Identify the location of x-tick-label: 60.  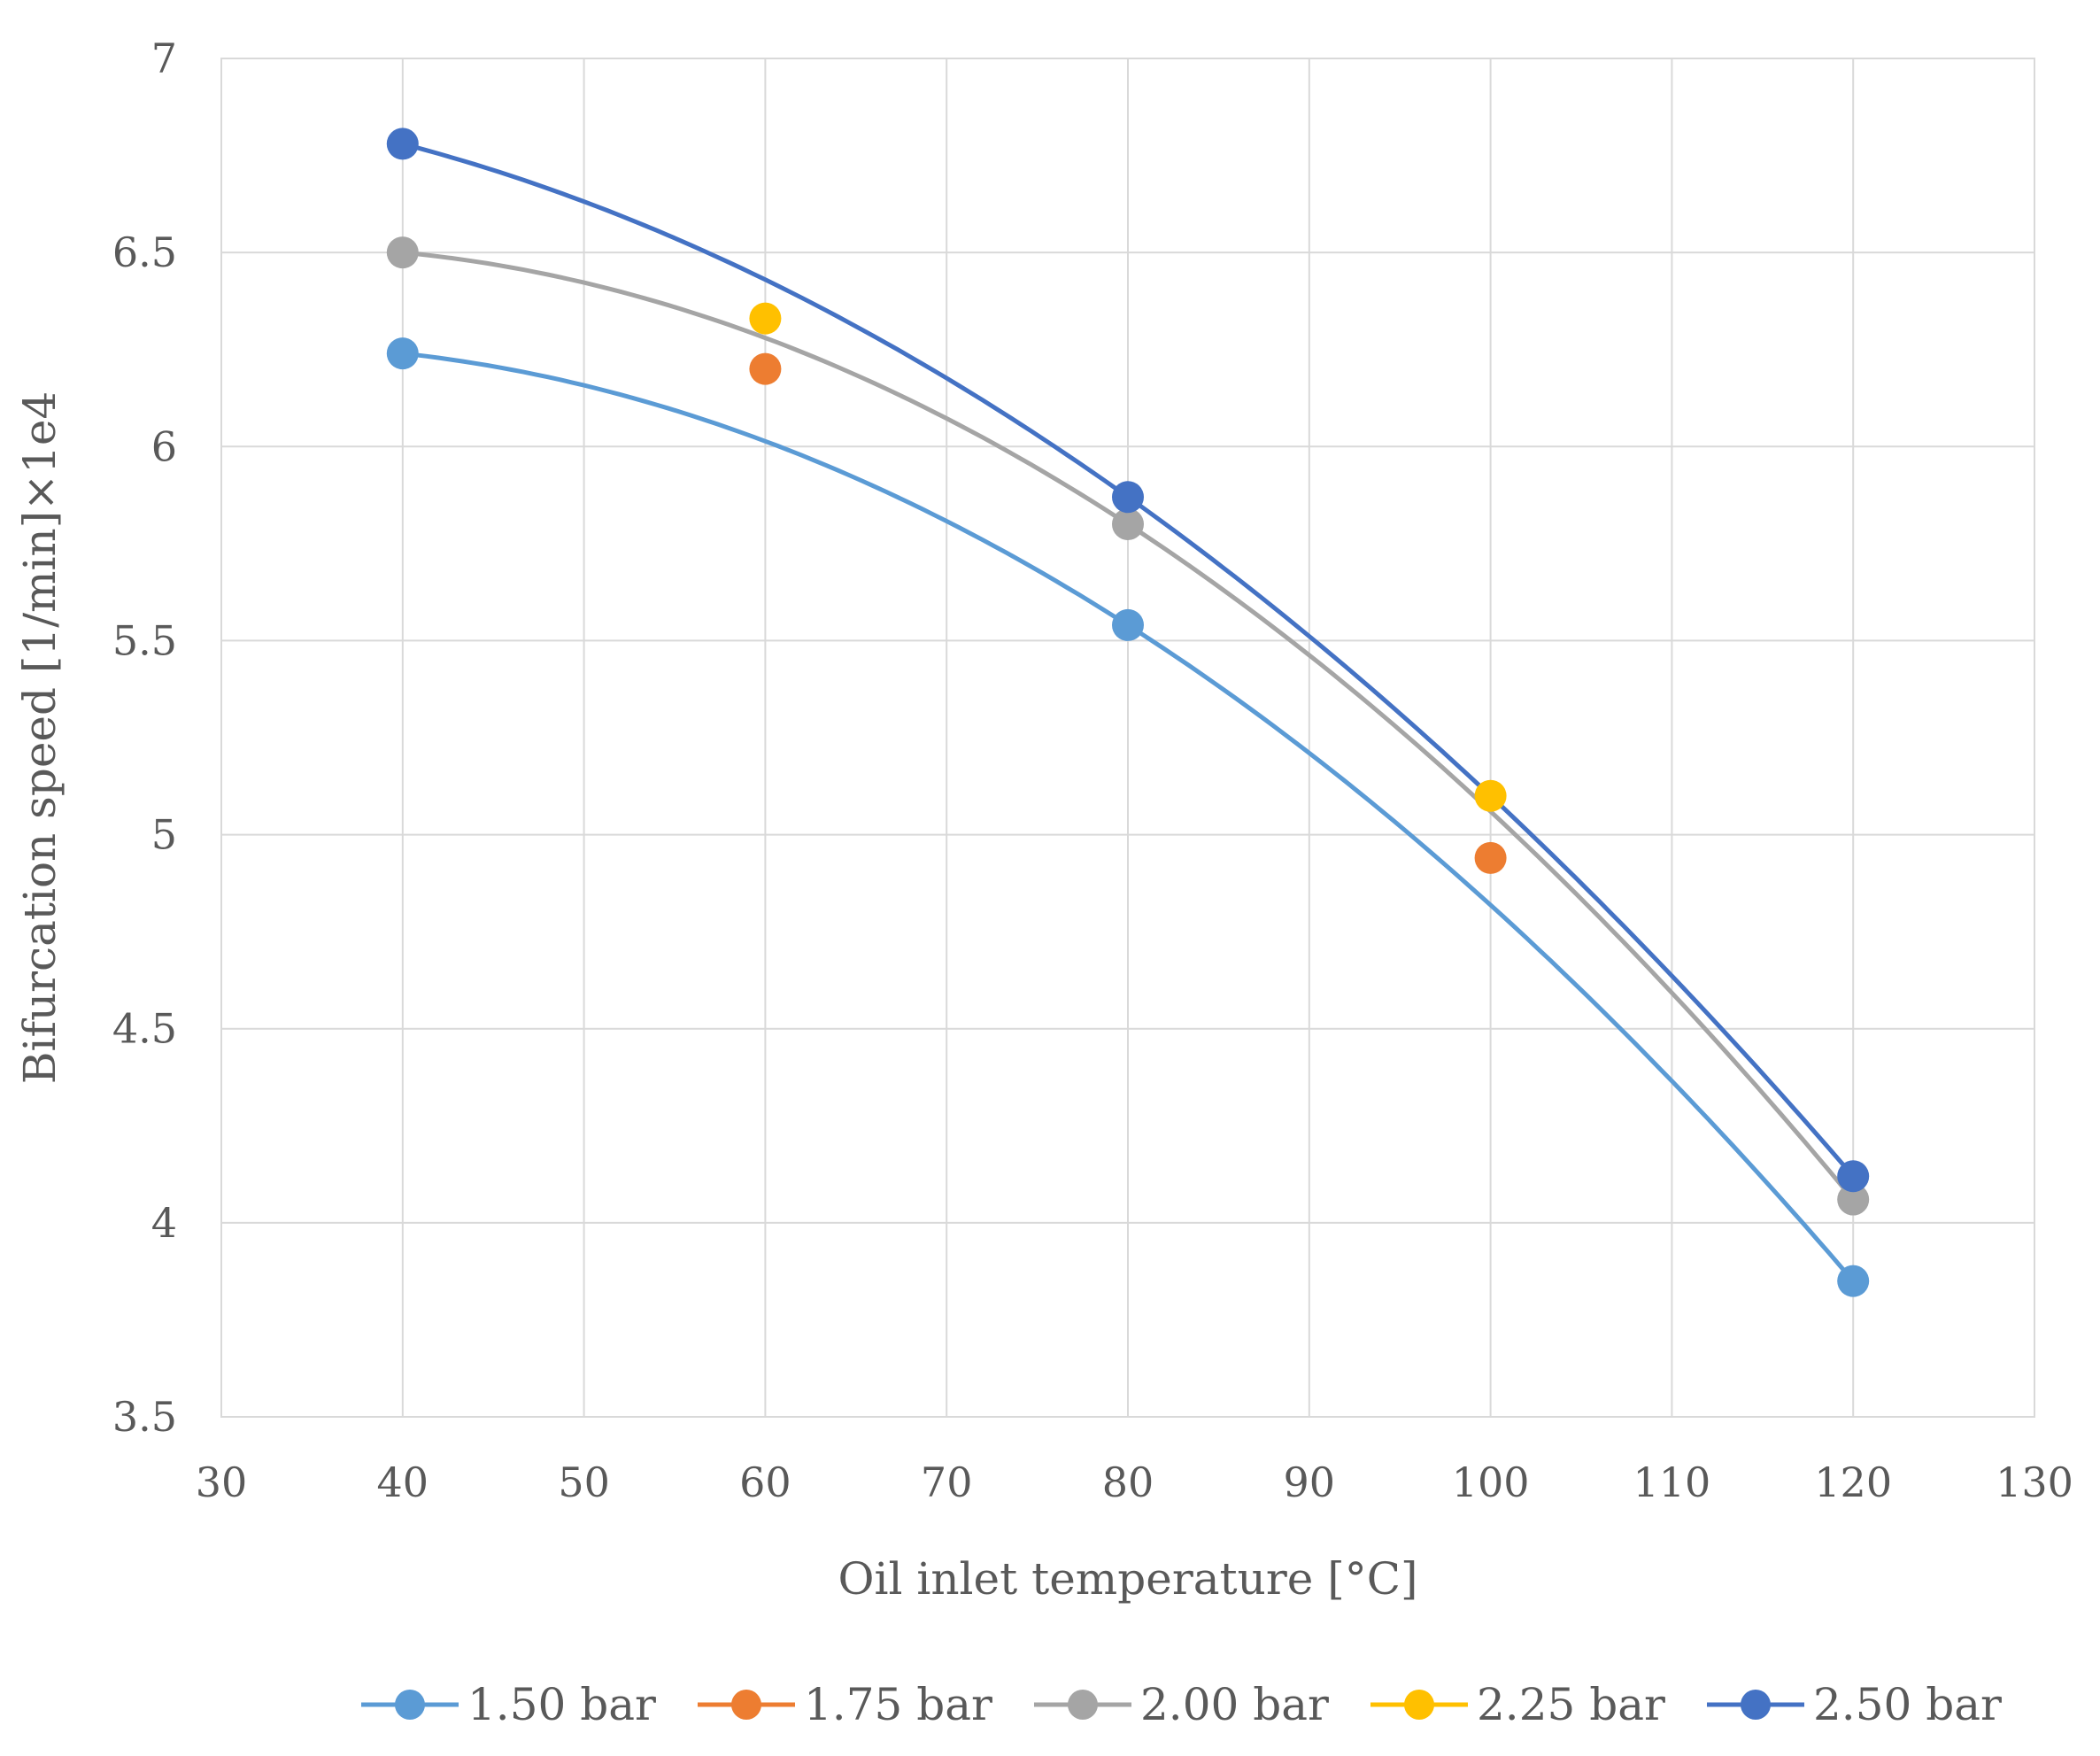
(765, 1482).